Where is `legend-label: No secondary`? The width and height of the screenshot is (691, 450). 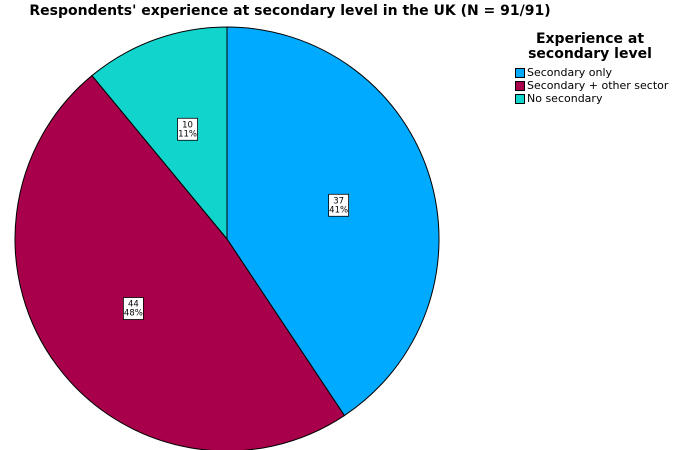 legend-label: No secondary is located at coordinates (565, 98).